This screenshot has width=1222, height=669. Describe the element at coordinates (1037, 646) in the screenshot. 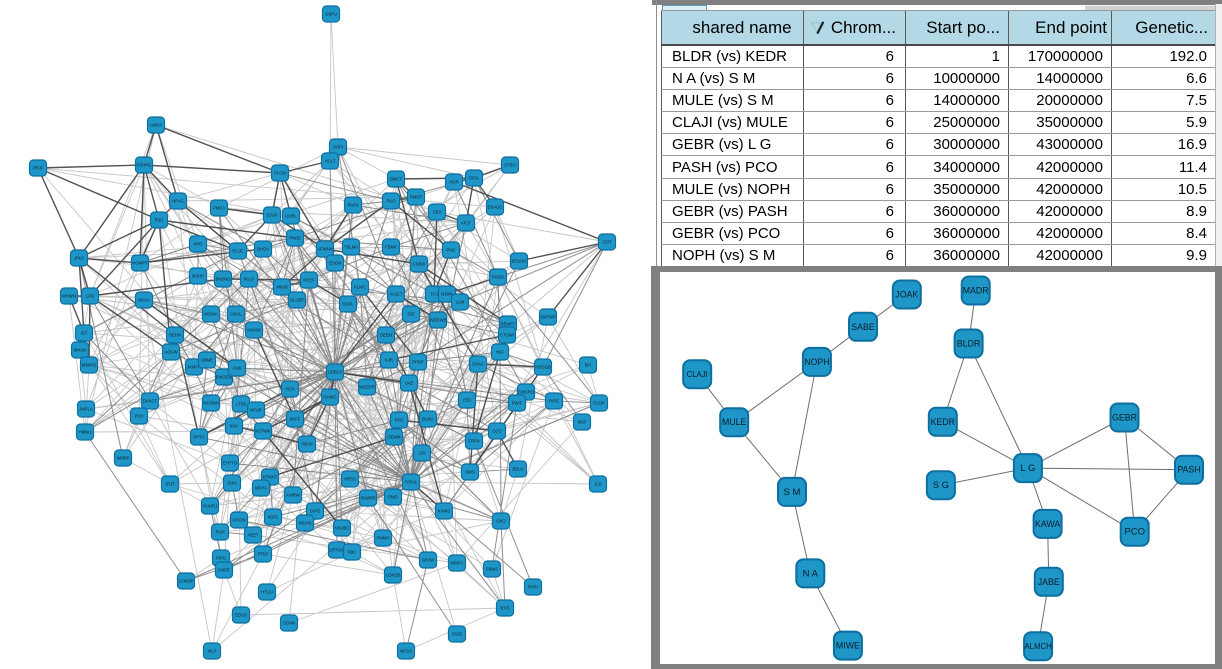

I see `svg-text: ALMCH` at that location.